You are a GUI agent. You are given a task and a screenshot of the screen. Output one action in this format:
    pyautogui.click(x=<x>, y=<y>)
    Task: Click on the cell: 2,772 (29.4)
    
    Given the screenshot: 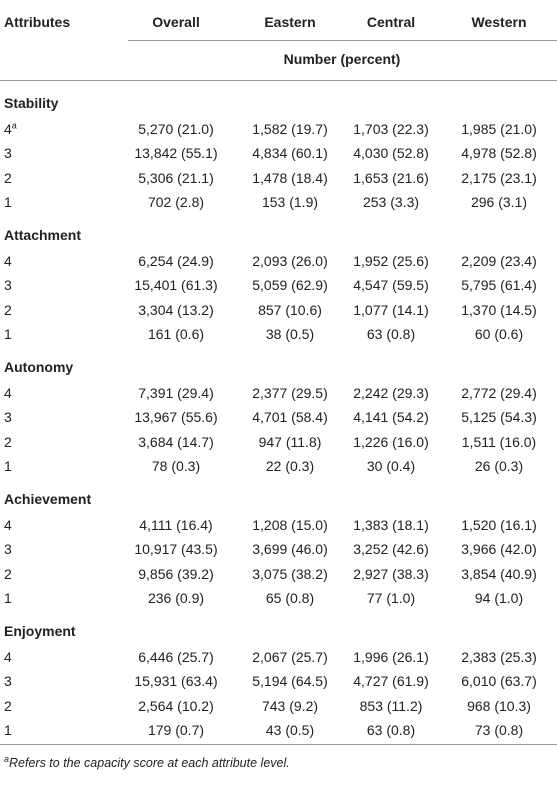 What is the action you would take?
    pyautogui.click(x=499, y=393)
    